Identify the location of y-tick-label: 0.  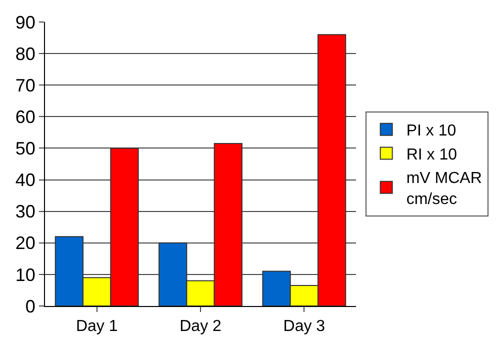
(30, 306).